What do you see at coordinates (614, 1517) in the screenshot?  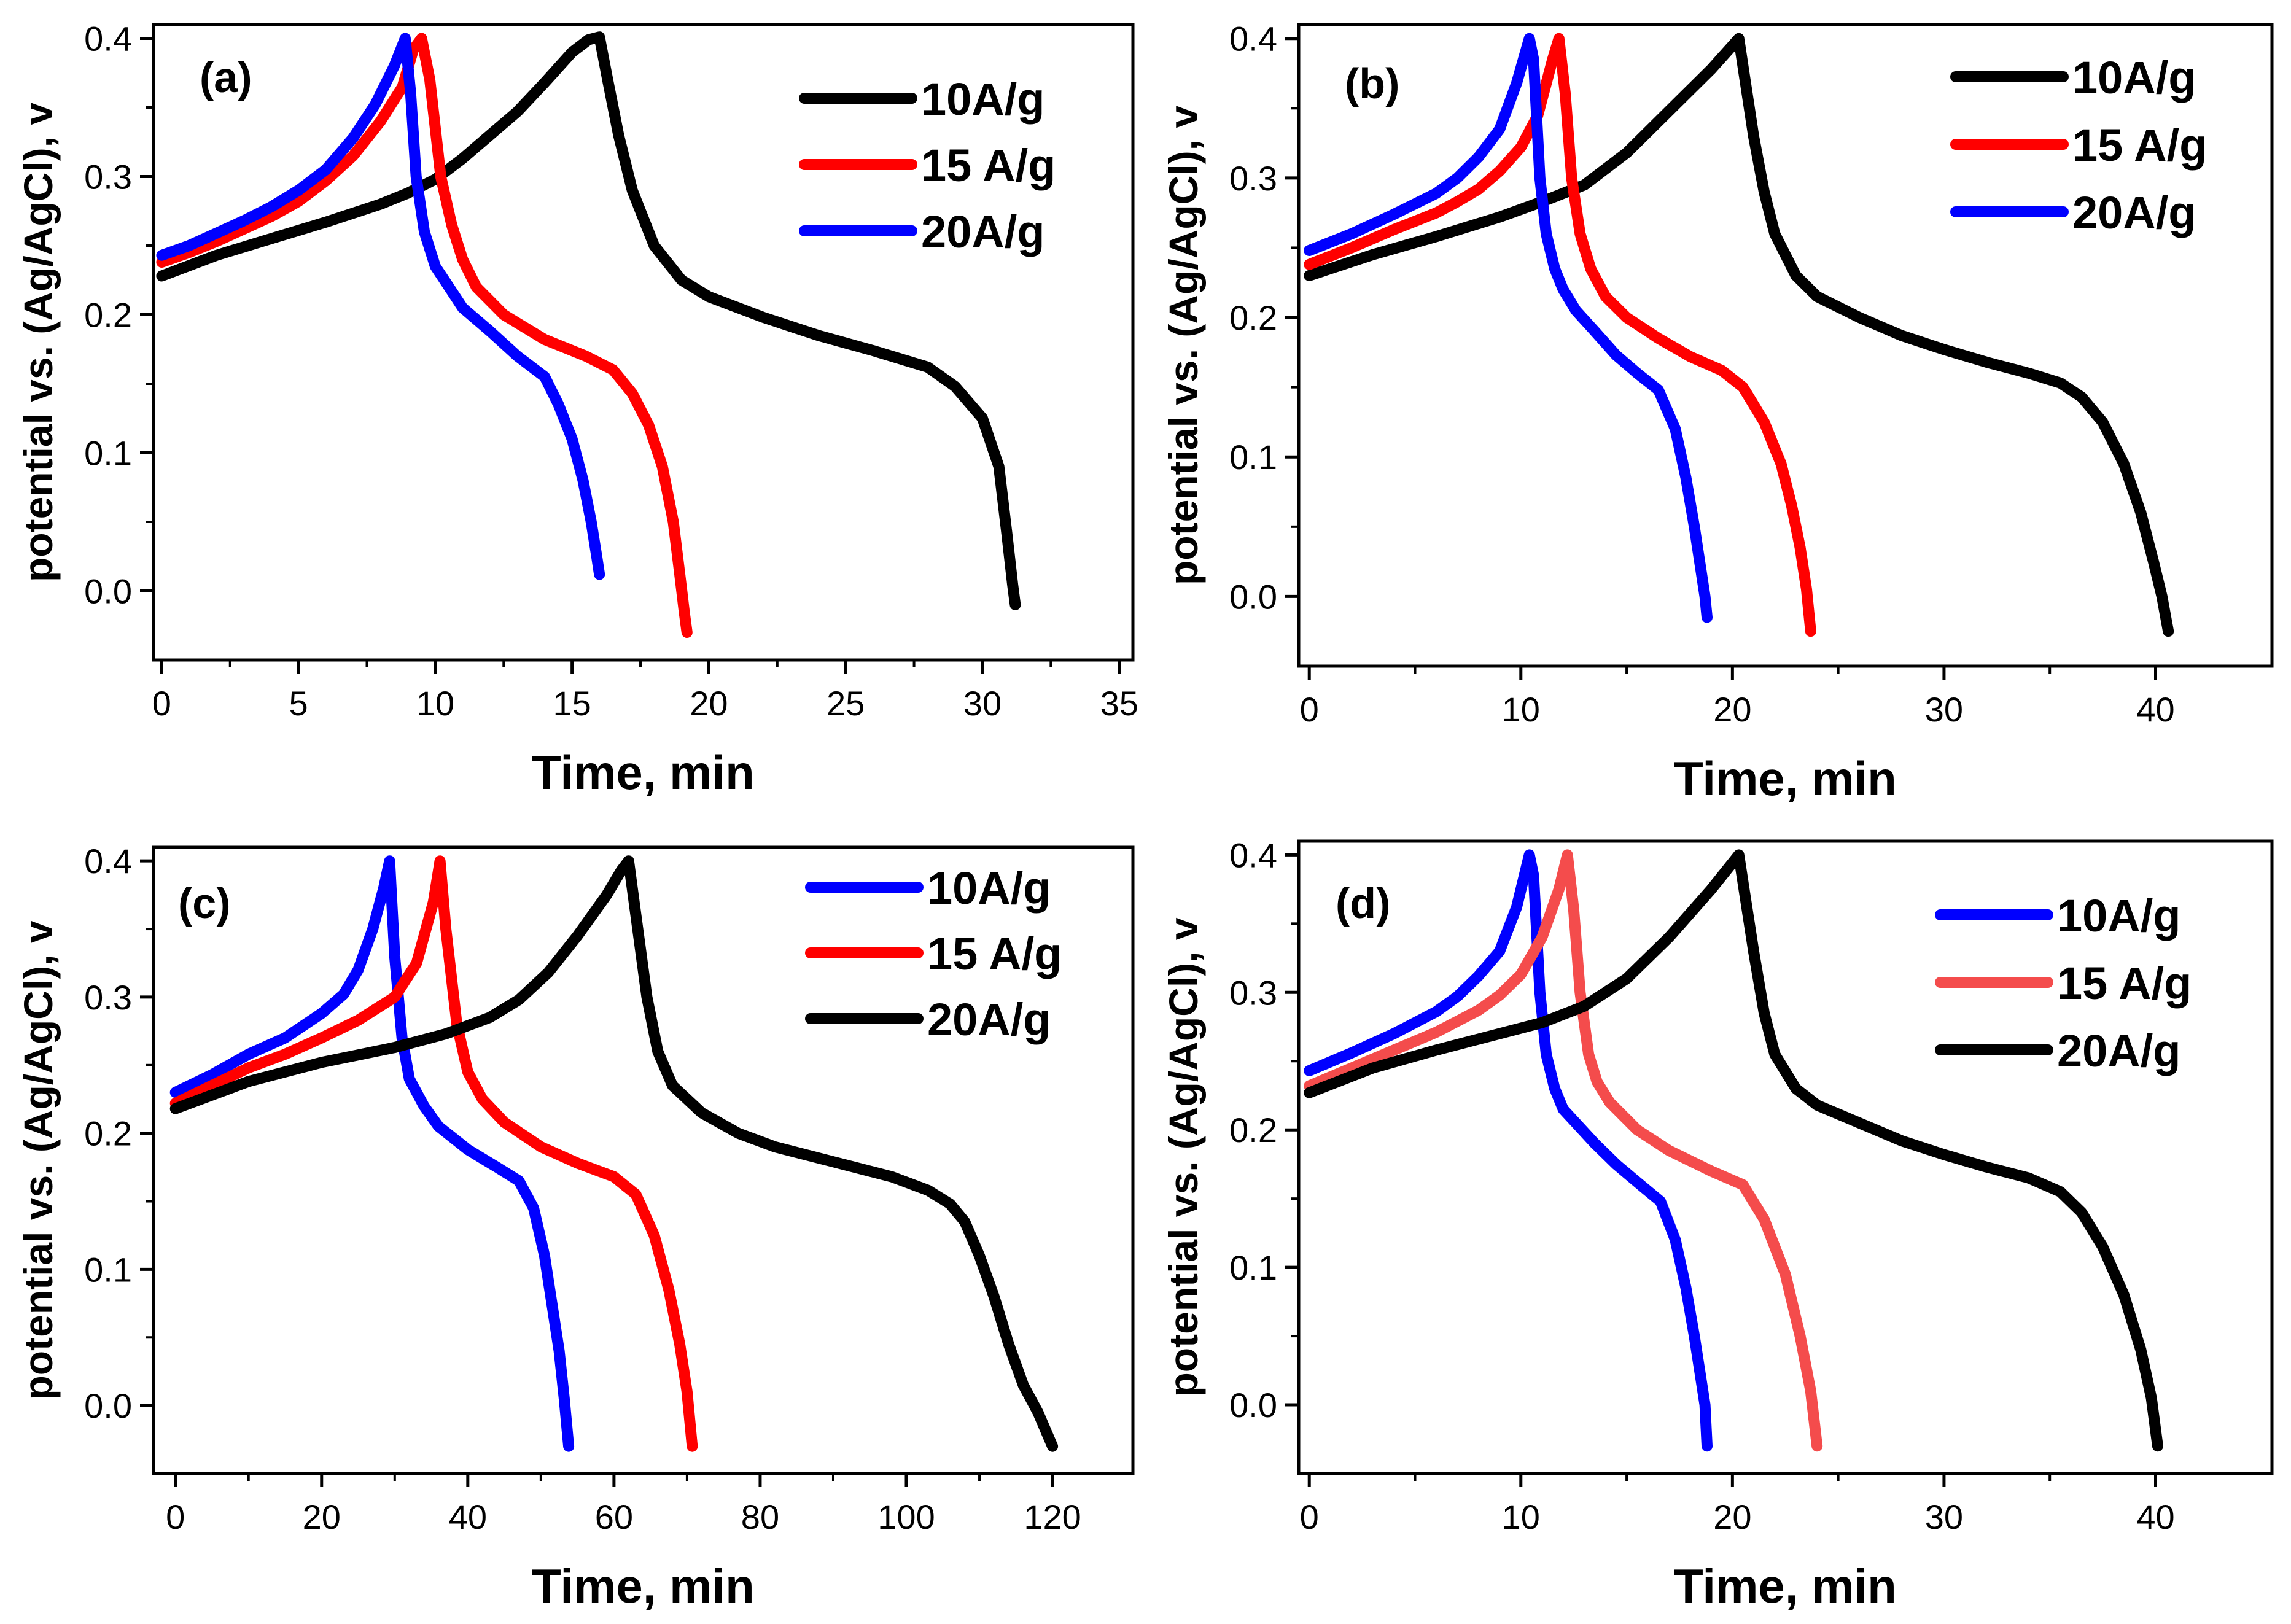 I see `x-tick-label: 60` at bounding box center [614, 1517].